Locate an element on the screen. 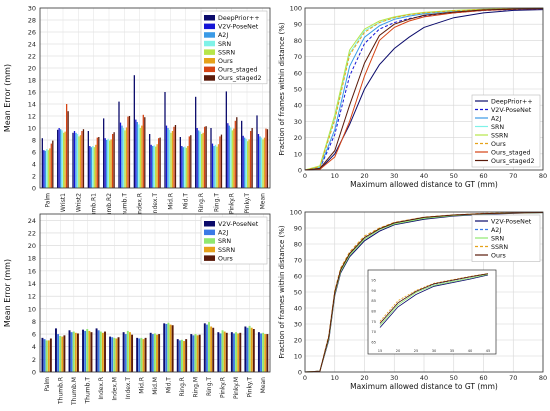 The width and height of the screenshot is (550, 411). x-tick-label: Palm is located at coordinates (47, 384).